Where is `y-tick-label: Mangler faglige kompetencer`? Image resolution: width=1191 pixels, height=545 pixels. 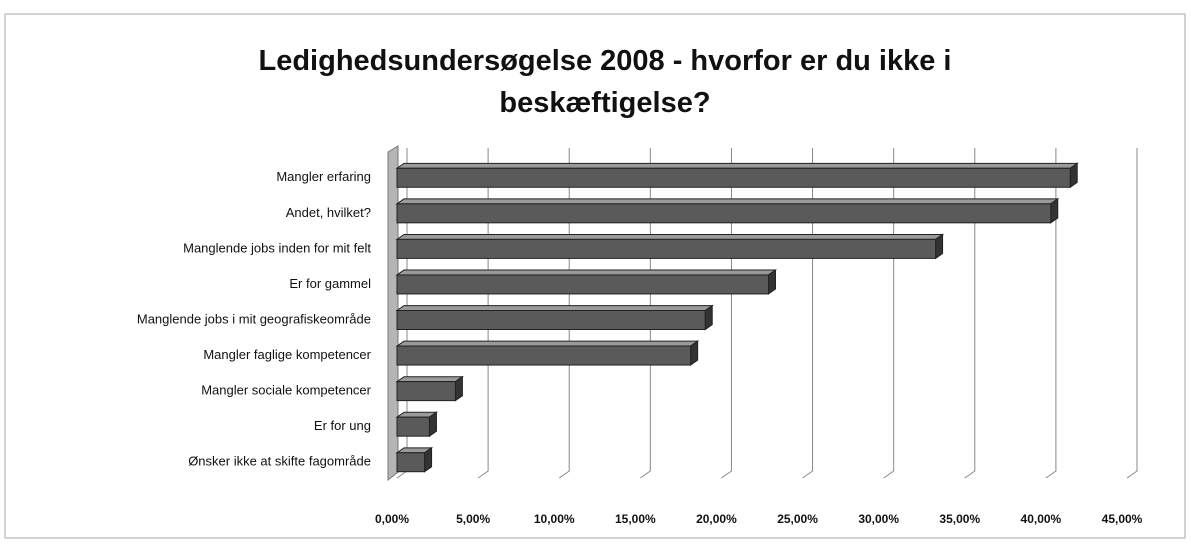
y-tick-label: Mangler faglige kompetencer is located at coordinates (287, 354).